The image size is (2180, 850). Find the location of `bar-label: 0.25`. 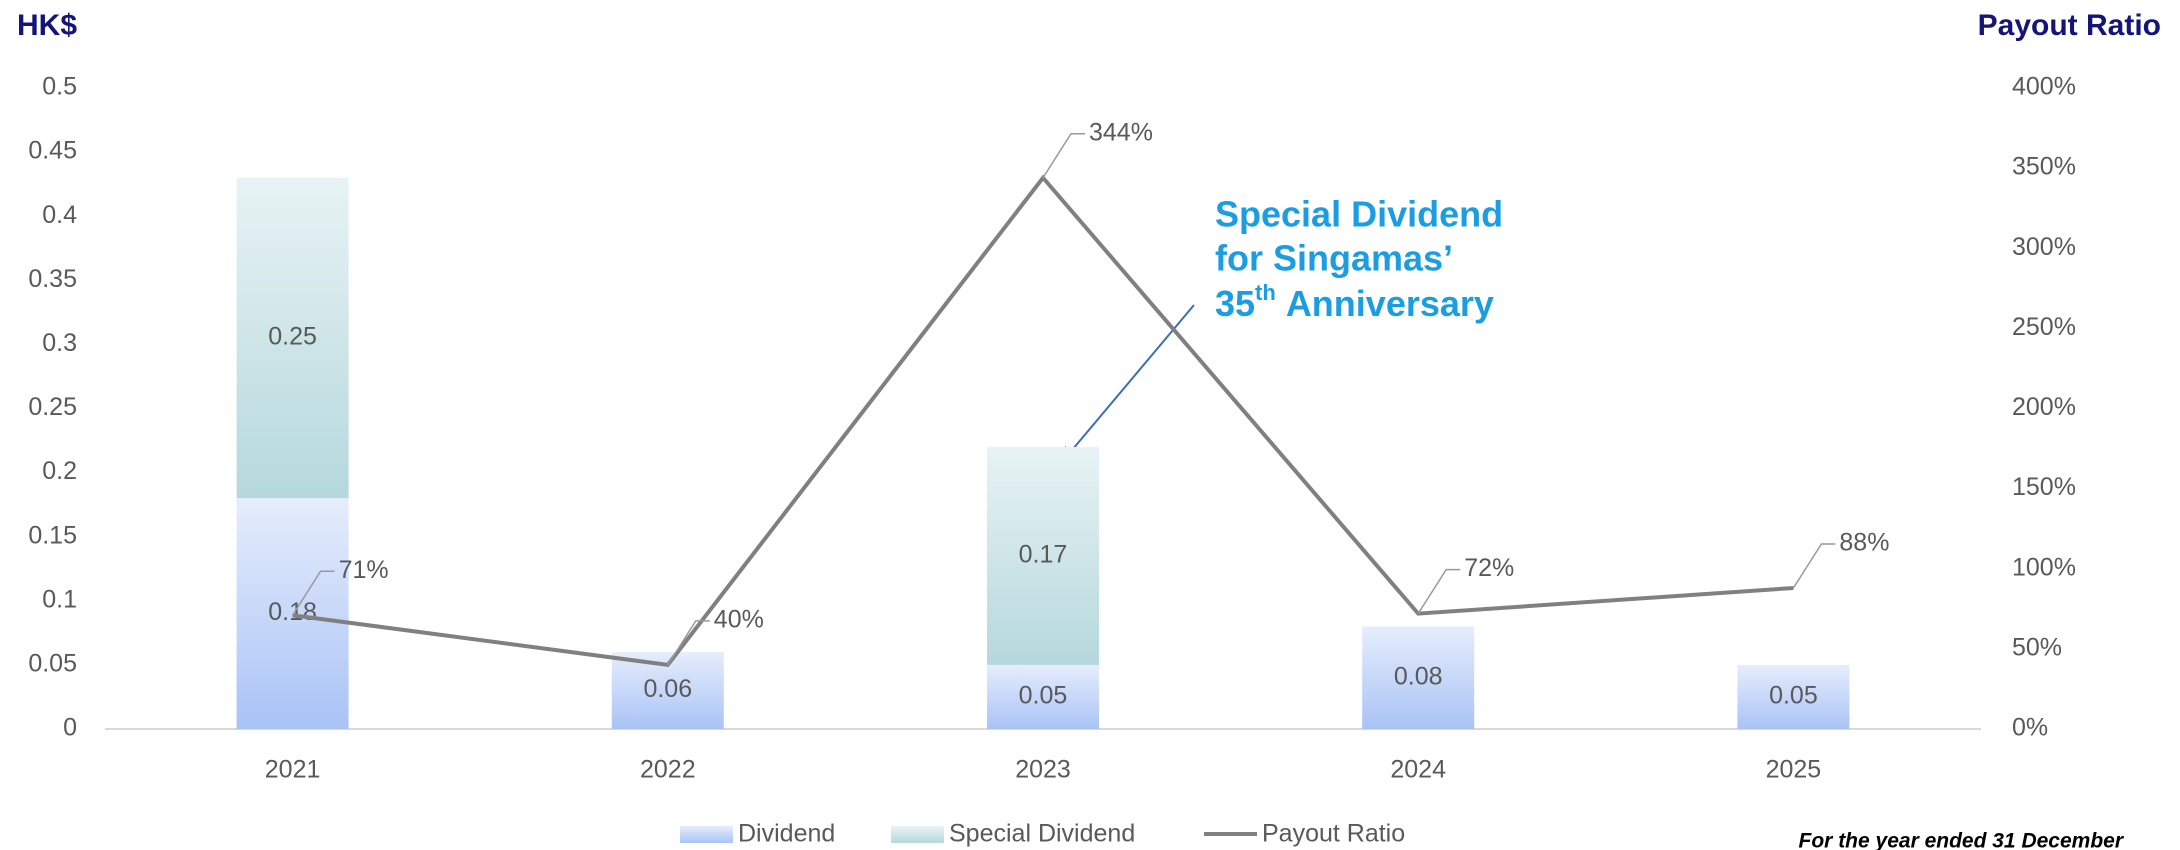

bar-label: 0.25 is located at coordinates (292, 337).